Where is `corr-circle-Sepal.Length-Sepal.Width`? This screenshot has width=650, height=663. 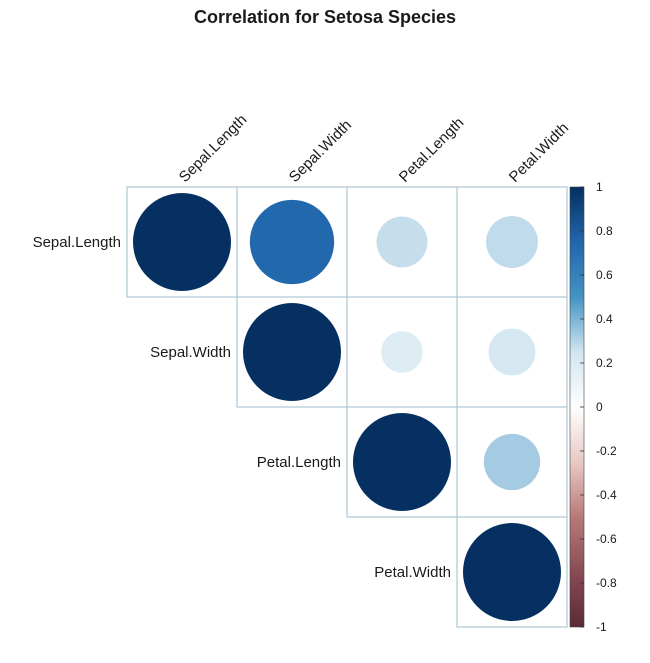 corr-circle-Sepal.Length-Sepal.Width is located at coordinates (292, 242).